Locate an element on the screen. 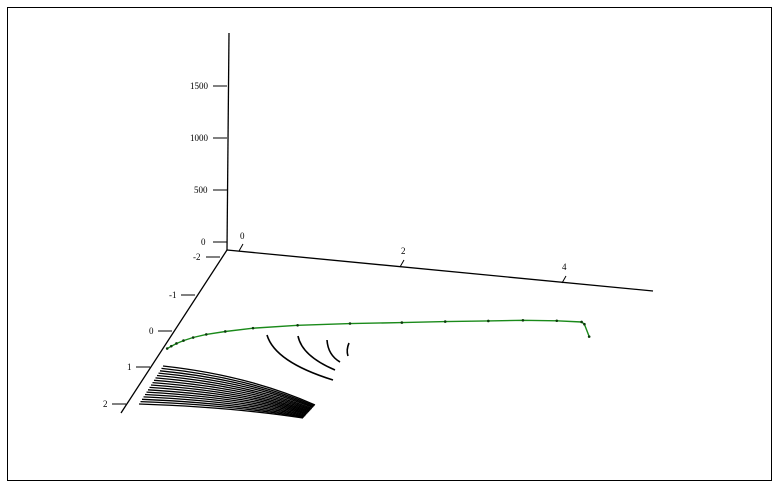 This screenshot has height=493, width=781. trajectory-line is located at coordinates (378, 334).